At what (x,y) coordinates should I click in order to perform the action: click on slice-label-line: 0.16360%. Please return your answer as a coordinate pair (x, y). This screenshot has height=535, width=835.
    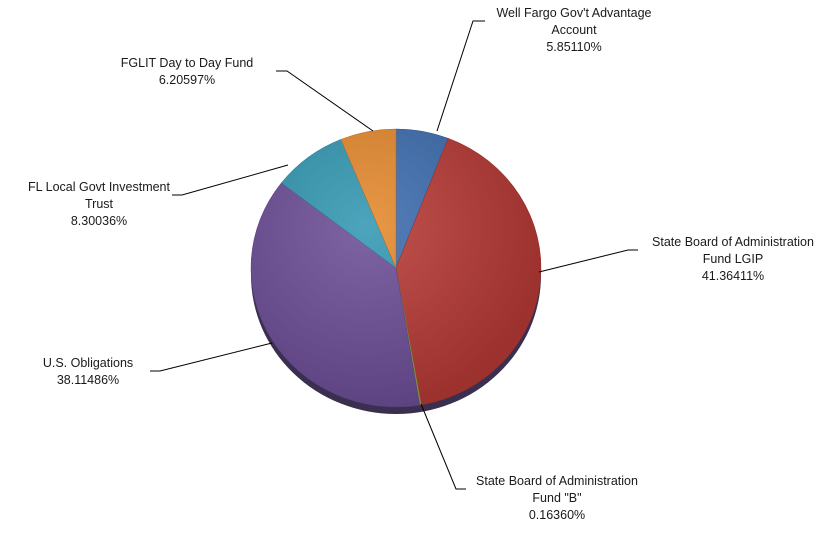
    Looking at the image, I should click on (557, 515).